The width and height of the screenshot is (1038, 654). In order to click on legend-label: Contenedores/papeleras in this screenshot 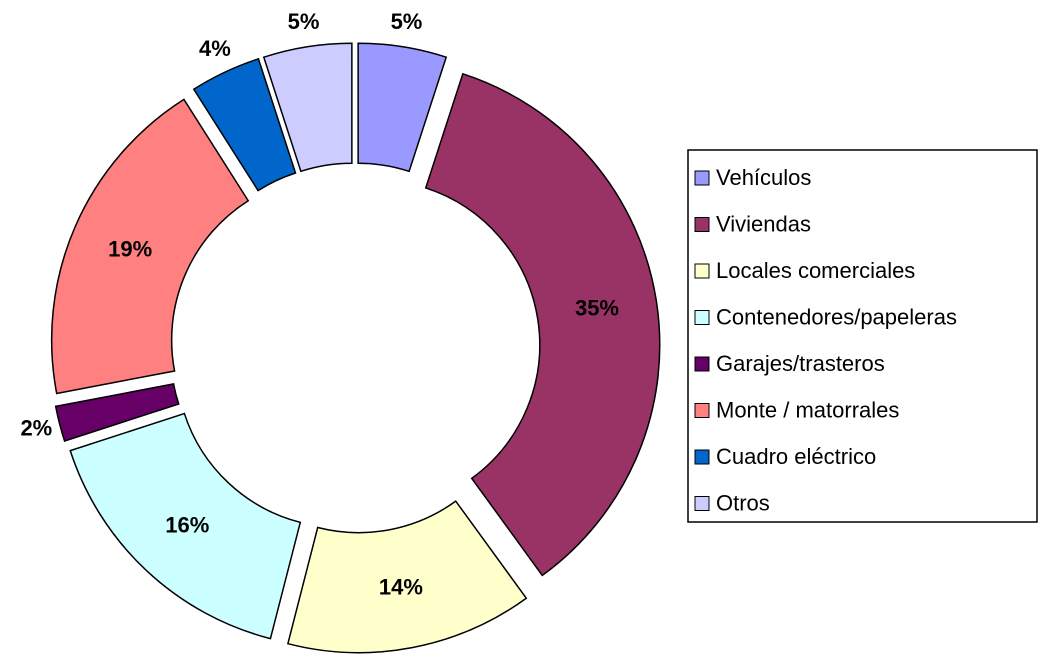, I will do `click(836, 316)`.